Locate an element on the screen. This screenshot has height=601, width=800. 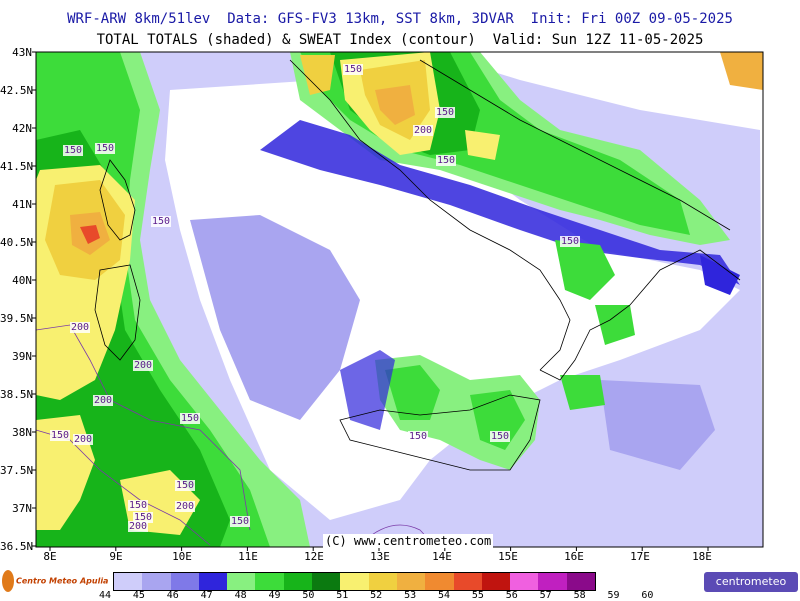
lon-label: 10E is located at coordinates (182, 556).